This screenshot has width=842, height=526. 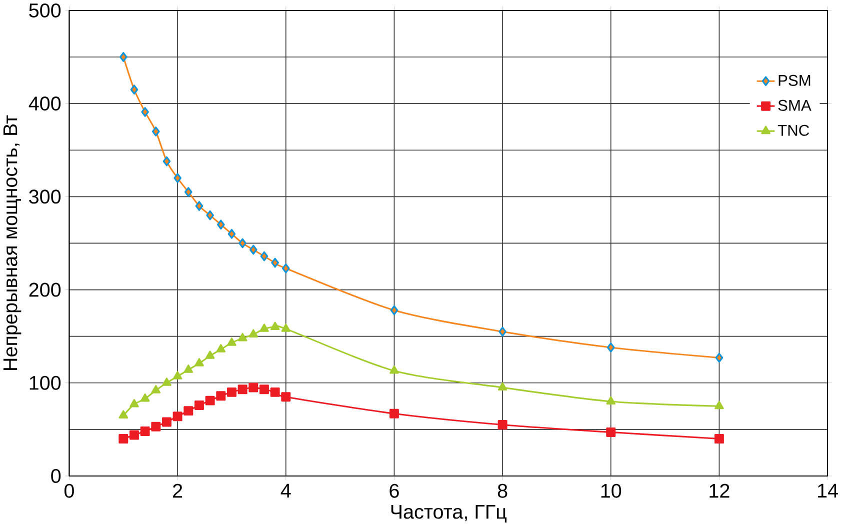 What do you see at coordinates (503, 491) in the screenshot?
I see `x-tick-label: 8` at bounding box center [503, 491].